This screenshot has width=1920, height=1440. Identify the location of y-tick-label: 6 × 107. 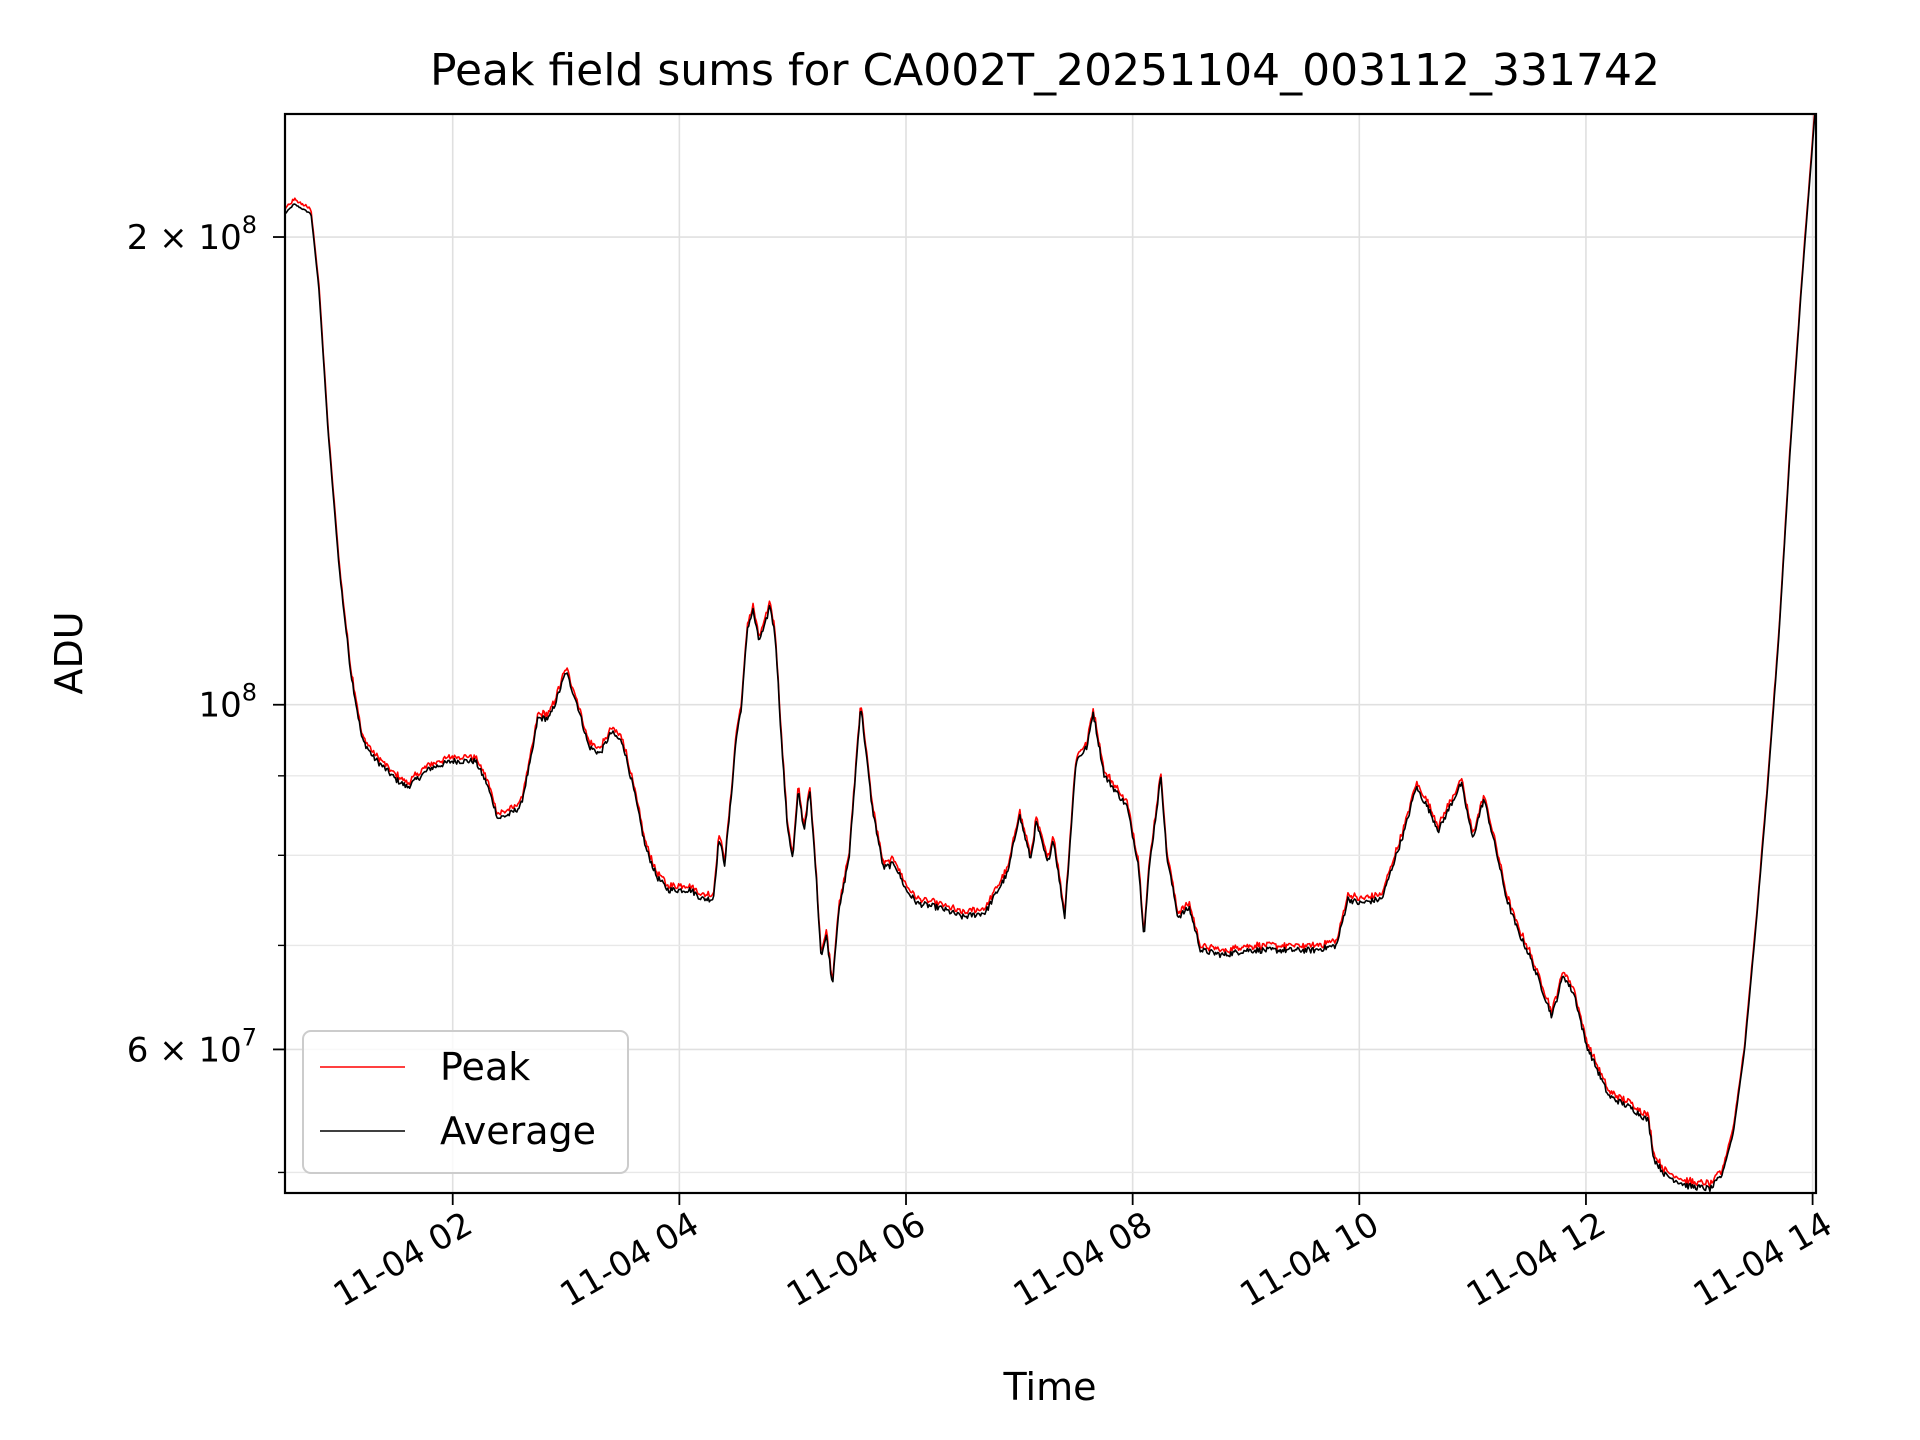
(192, 1046).